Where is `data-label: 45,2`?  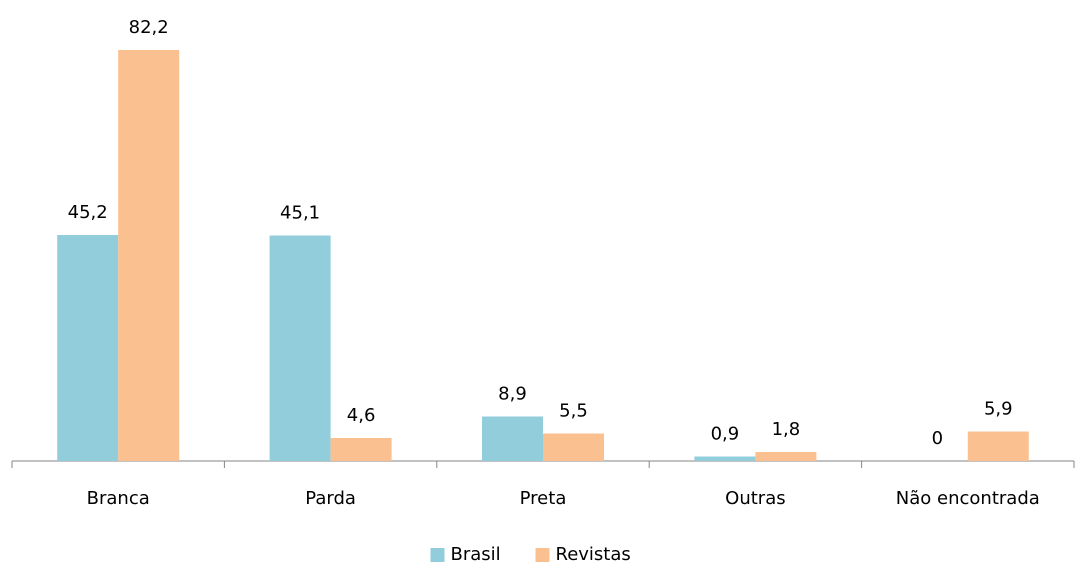 data-label: 45,2 is located at coordinates (88, 212).